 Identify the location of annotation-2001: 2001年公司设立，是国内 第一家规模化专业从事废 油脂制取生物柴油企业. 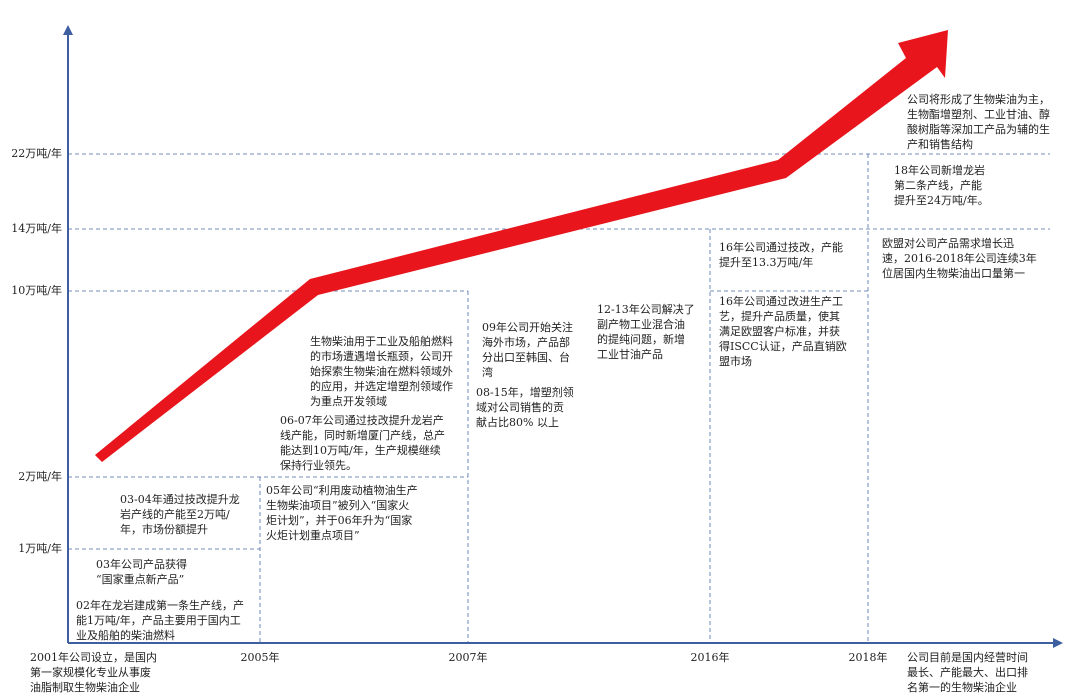
(93, 672).